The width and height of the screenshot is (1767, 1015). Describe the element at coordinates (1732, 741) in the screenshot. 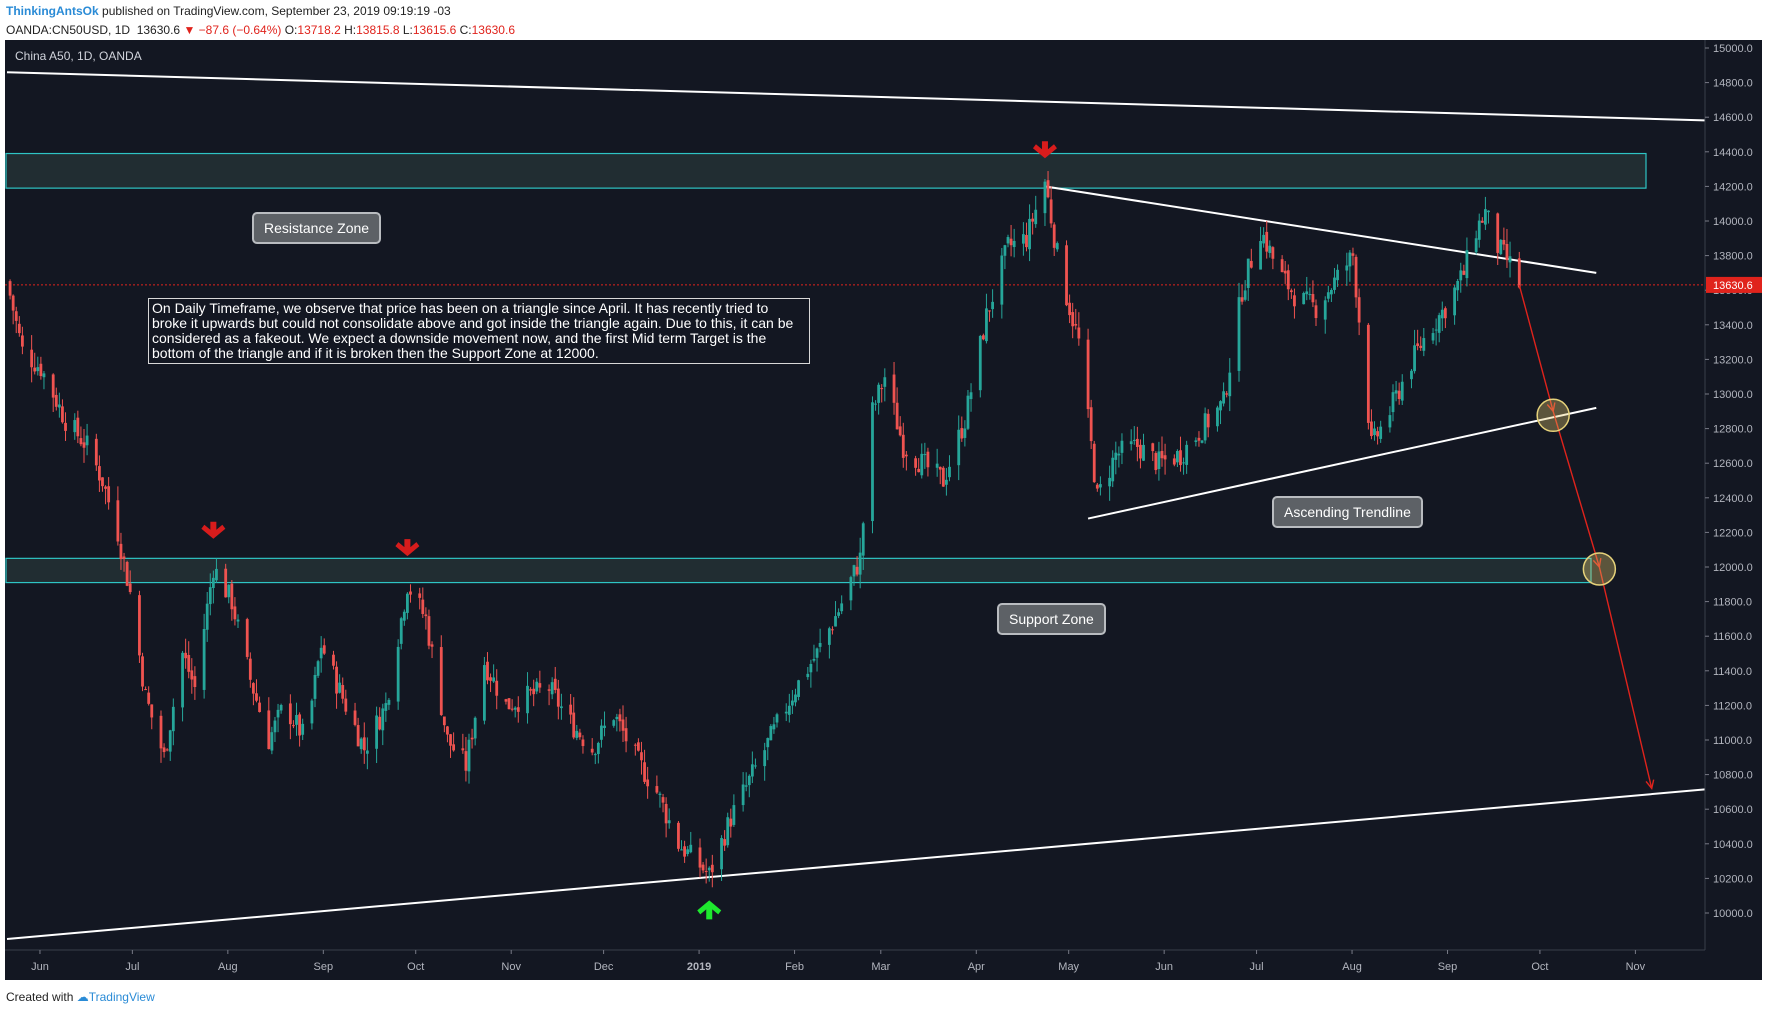

I see `price-tick-label: 11000.0` at that location.